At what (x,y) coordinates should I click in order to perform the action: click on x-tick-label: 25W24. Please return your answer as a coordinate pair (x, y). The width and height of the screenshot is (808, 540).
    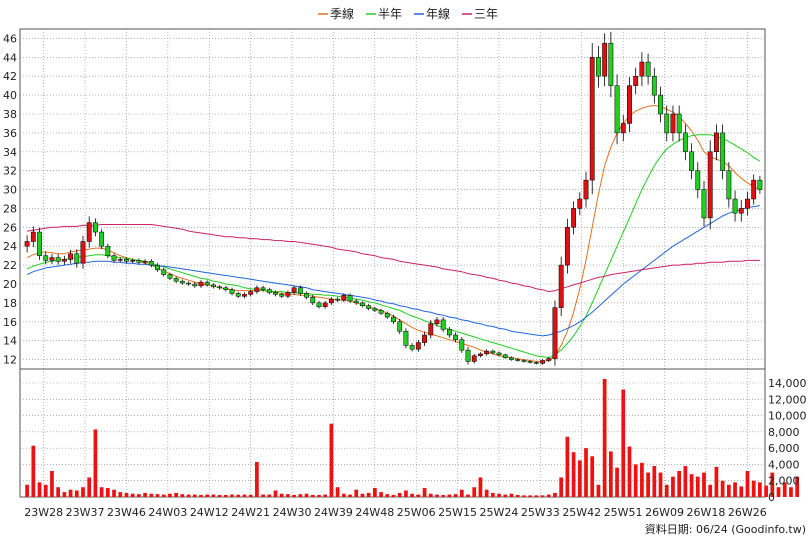
    Looking at the image, I should click on (499, 512).